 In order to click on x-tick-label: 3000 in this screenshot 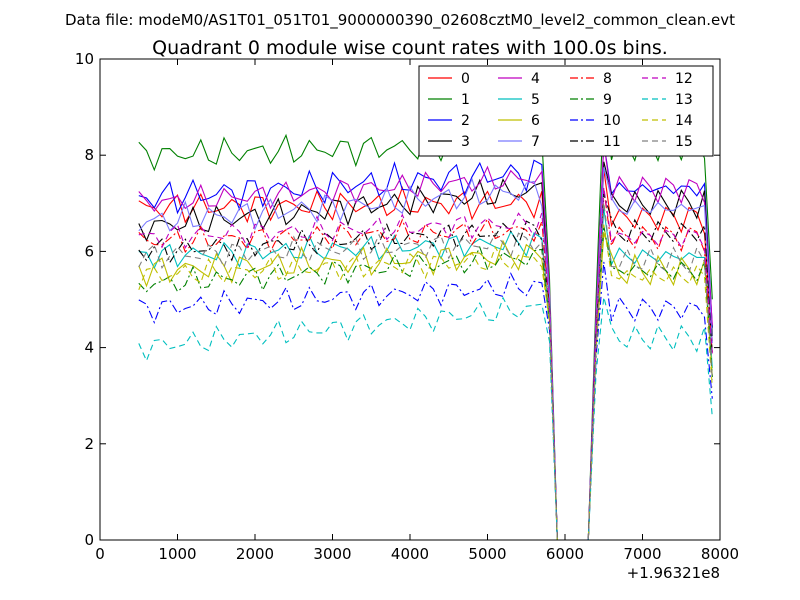, I will do `click(332, 554)`.